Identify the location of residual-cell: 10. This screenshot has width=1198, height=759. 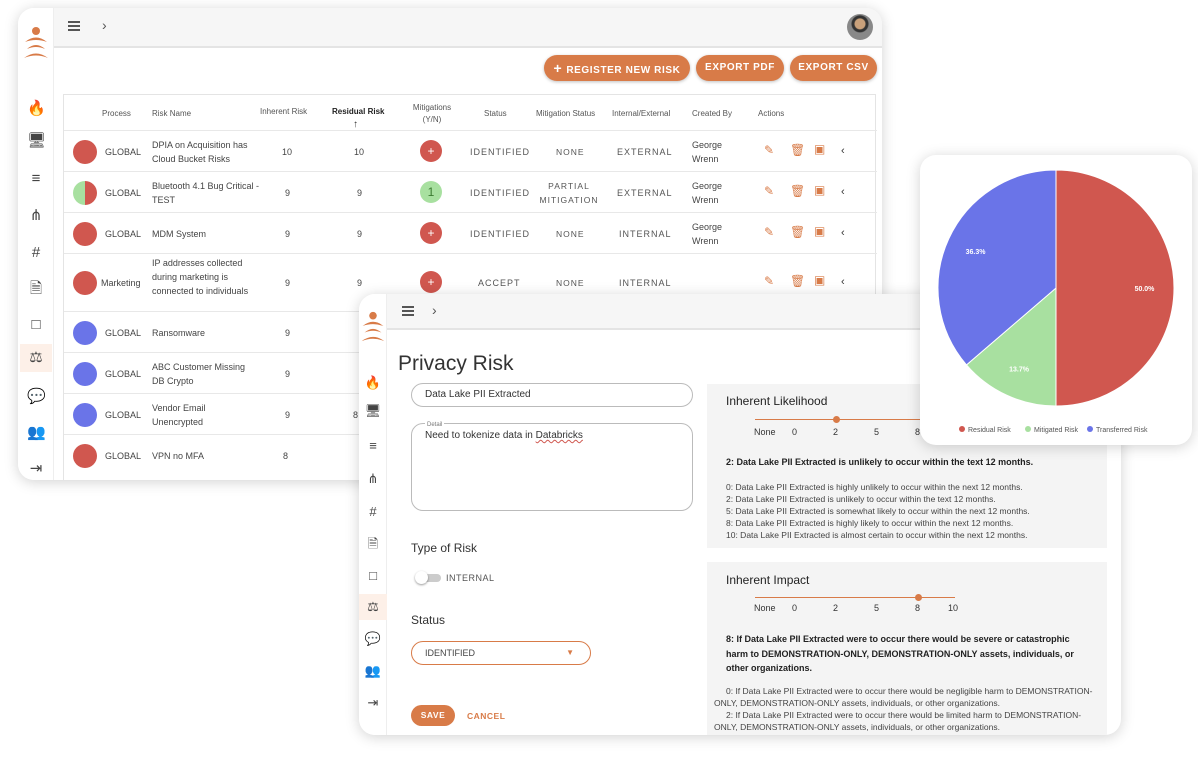
(359, 152).